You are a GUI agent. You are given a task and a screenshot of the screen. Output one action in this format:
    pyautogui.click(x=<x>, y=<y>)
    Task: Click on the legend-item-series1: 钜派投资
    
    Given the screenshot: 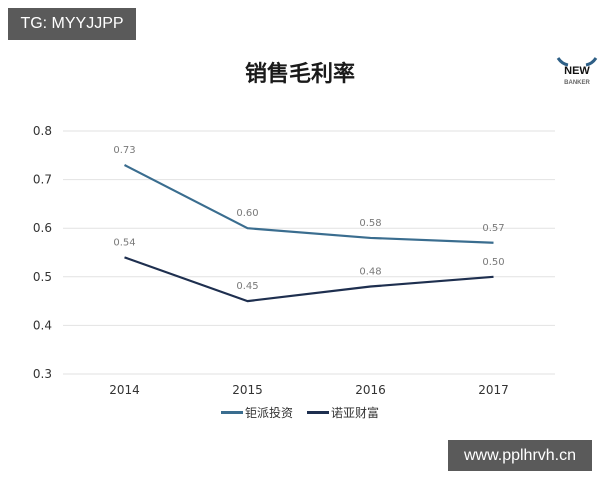 What is the action you would take?
    pyautogui.click(x=256, y=412)
    